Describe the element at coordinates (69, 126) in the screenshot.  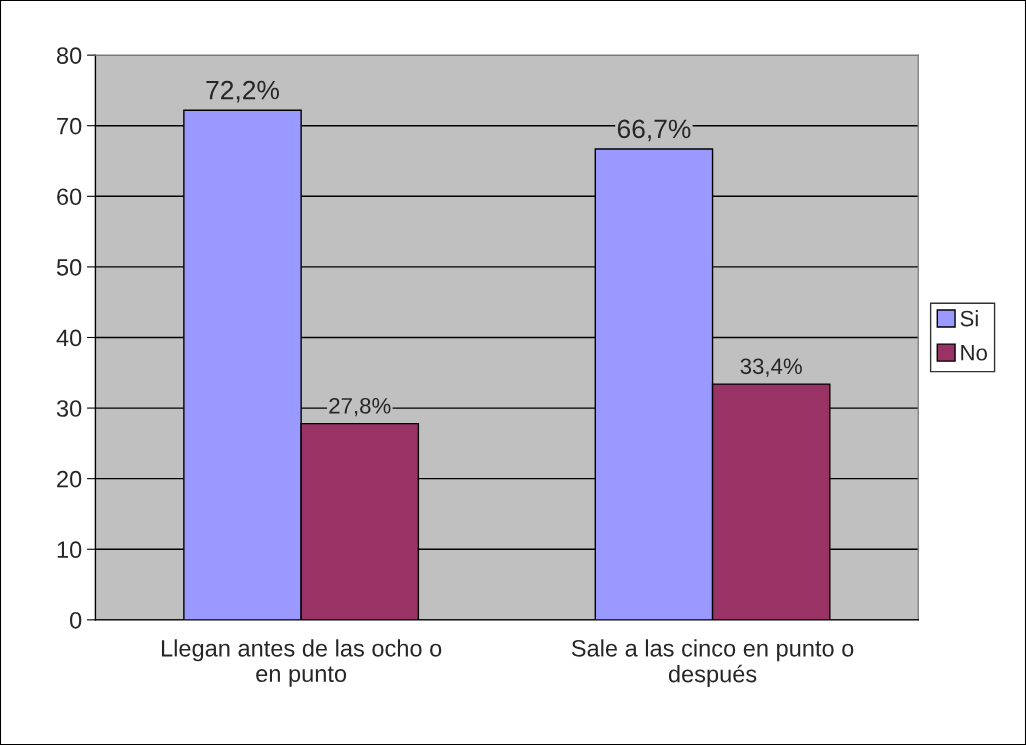
I see `y-tick-label: 70` at that location.